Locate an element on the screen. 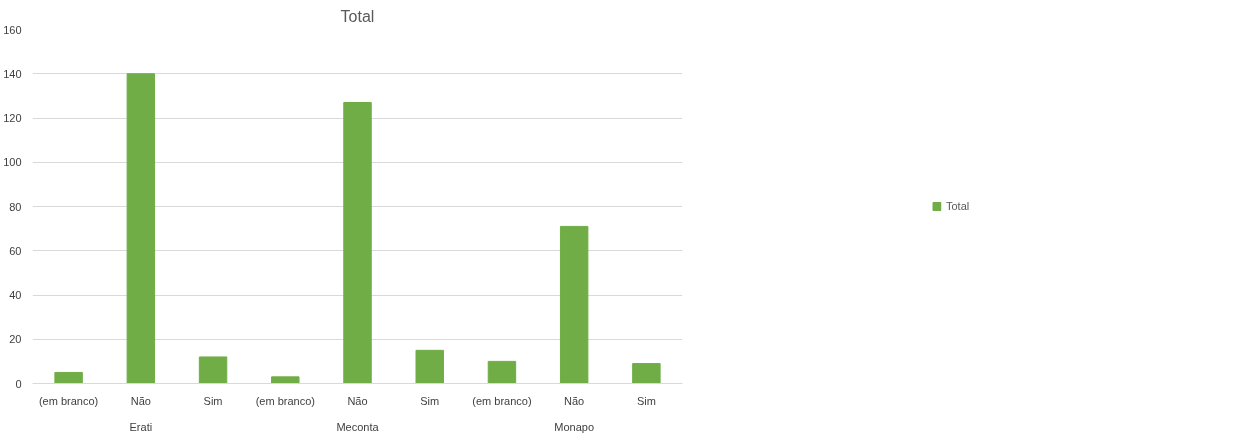 This screenshot has width=1233, height=446. y-tick-label: 20 is located at coordinates (15, 339).